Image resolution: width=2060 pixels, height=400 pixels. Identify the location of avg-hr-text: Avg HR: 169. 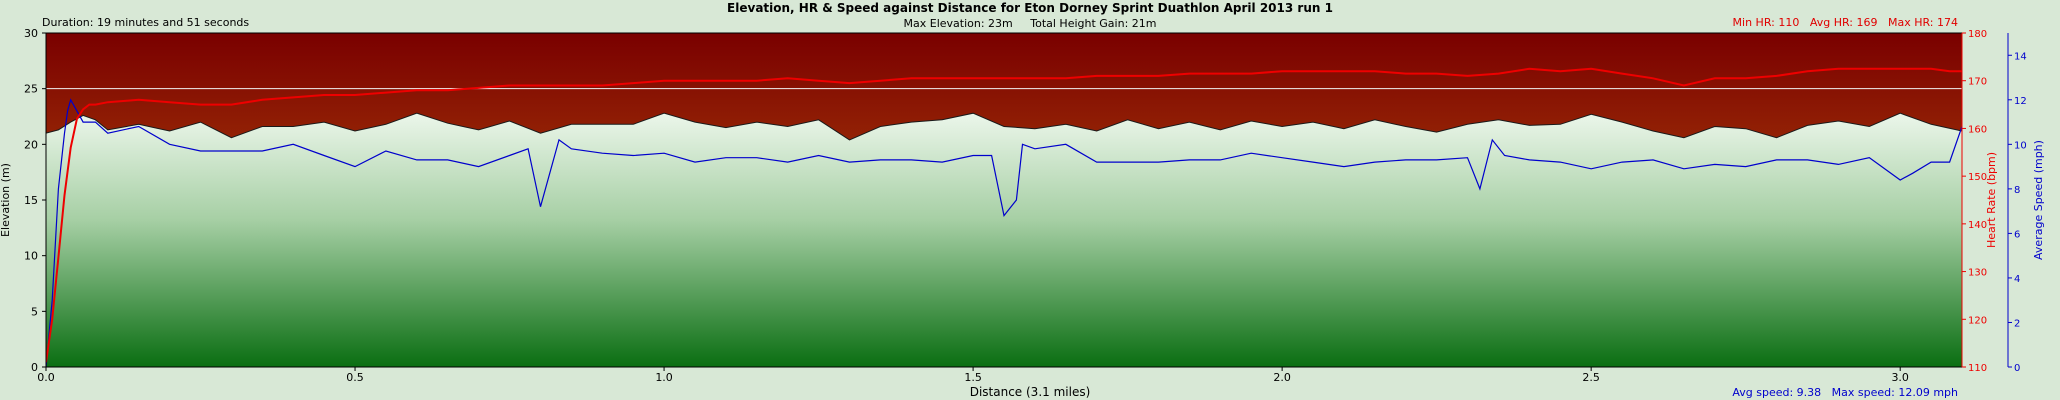
(1843, 22).